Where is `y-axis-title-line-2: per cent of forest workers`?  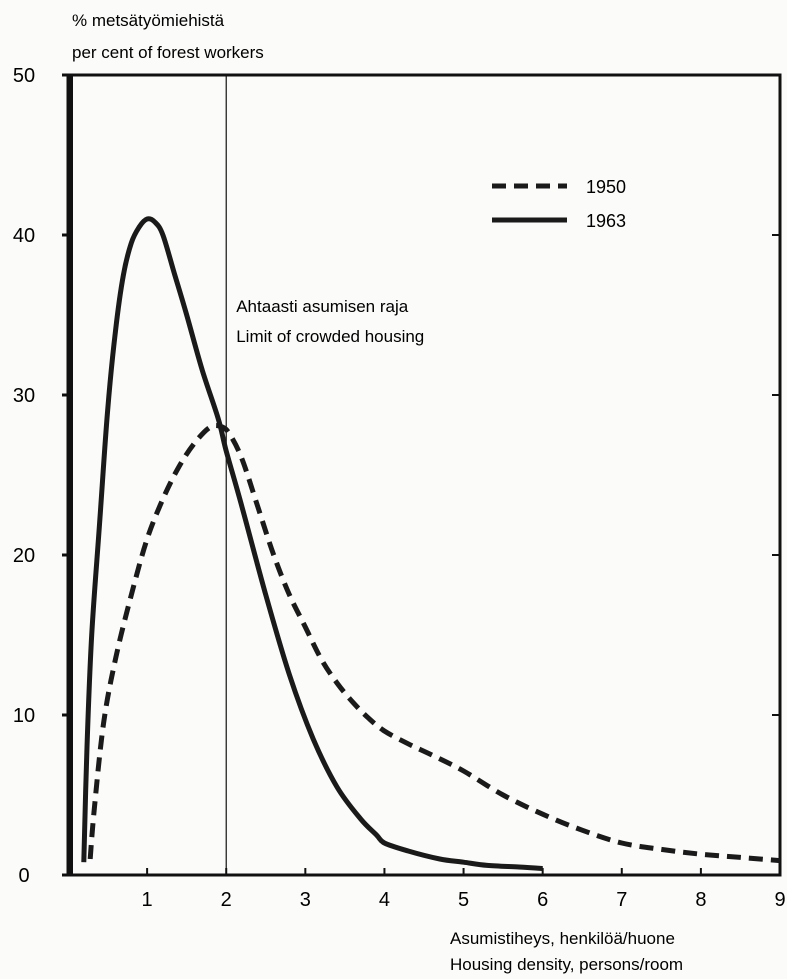
y-axis-title-line-2: per cent of forest workers is located at coordinates (168, 52).